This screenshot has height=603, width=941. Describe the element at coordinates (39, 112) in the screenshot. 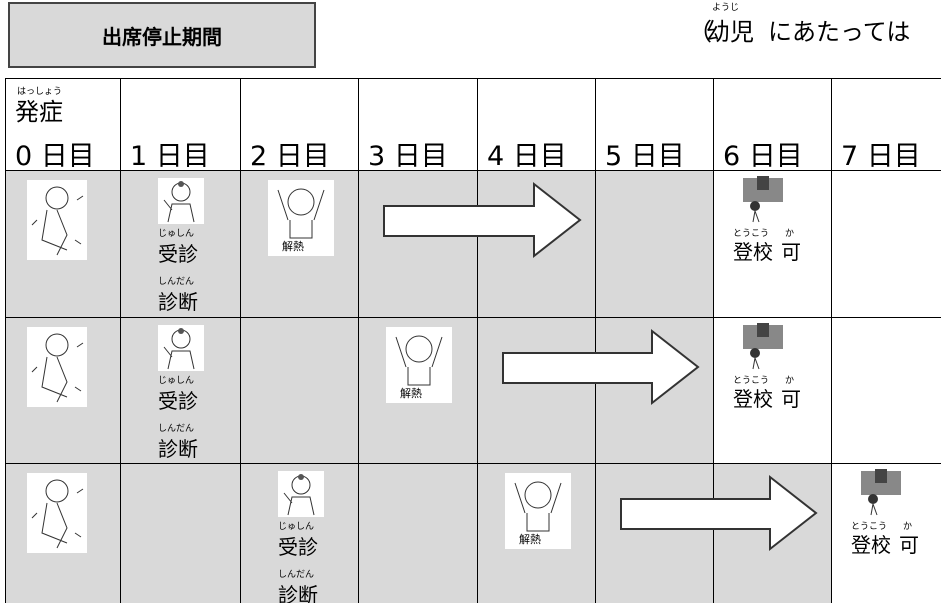

I see `onset-label: 発症` at that location.